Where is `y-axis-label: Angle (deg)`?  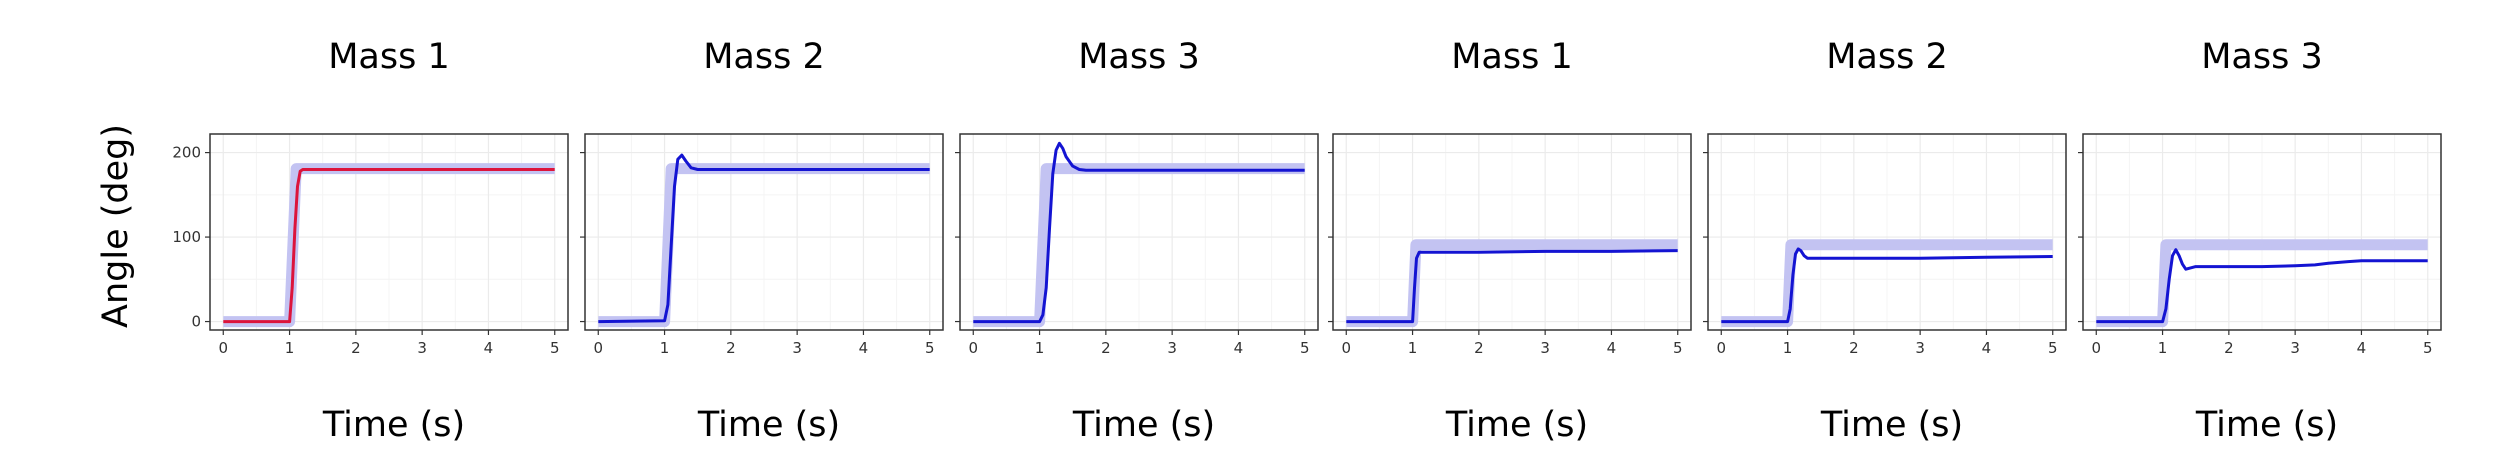 y-axis-label: Angle (deg) is located at coordinates (116, 226).